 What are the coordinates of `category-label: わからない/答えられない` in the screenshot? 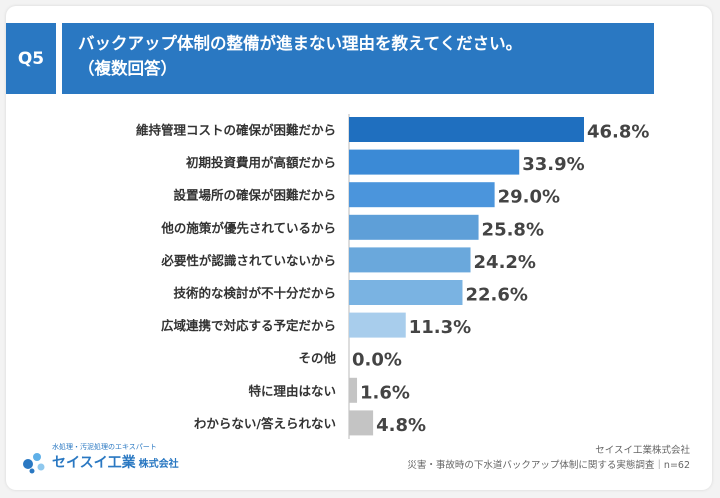 It's located at (265, 423).